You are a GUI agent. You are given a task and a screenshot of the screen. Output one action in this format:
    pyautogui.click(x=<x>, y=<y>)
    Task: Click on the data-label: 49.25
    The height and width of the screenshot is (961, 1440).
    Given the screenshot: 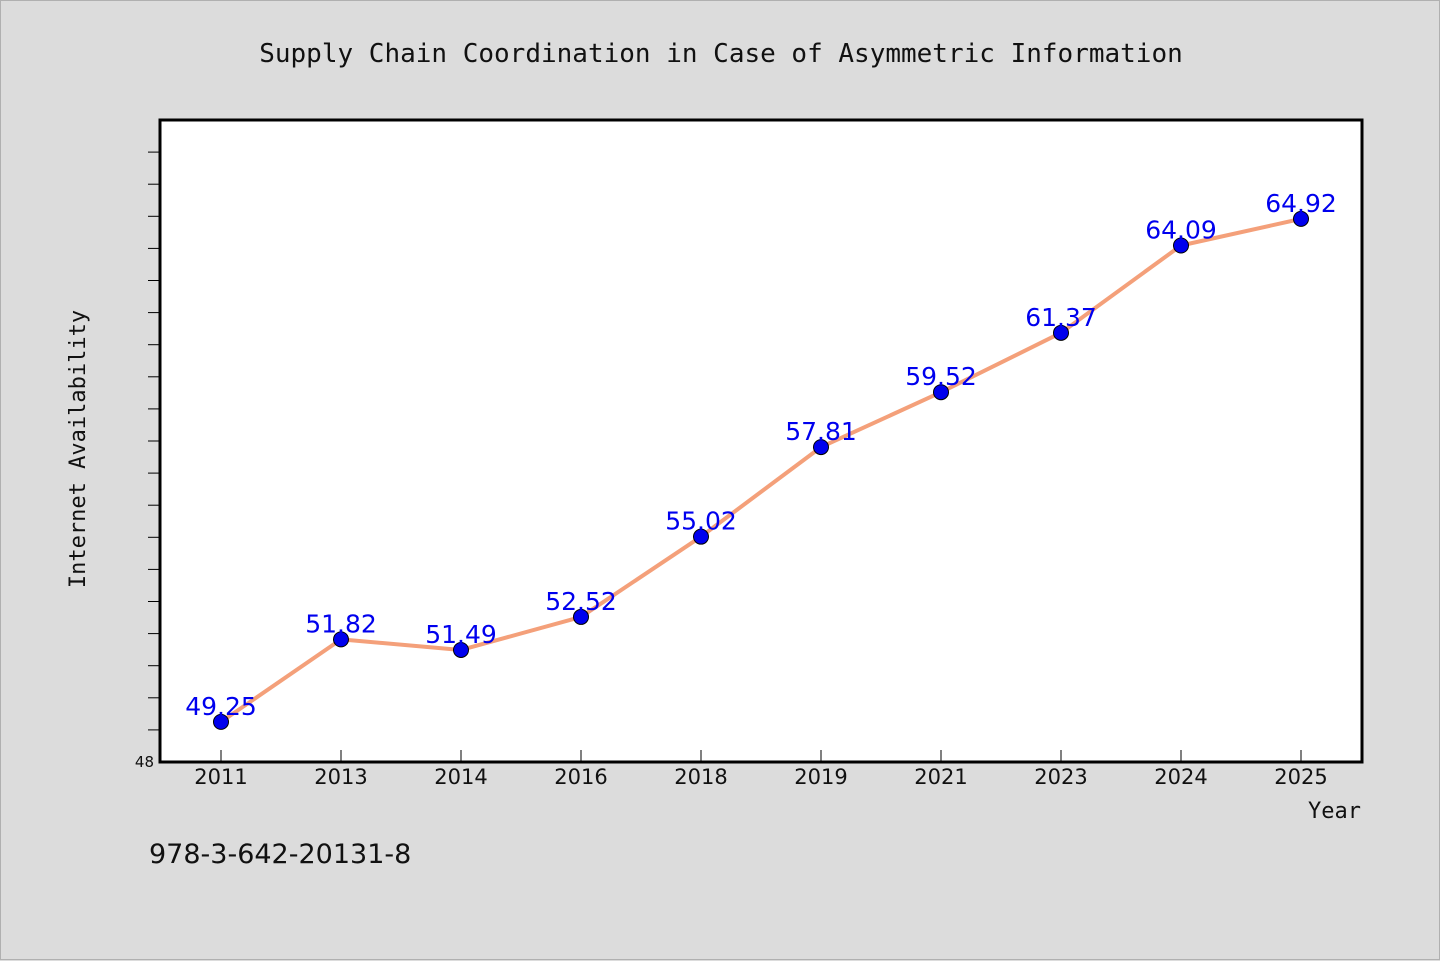 What is the action you would take?
    pyautogui.click(x=221, y=706)
    